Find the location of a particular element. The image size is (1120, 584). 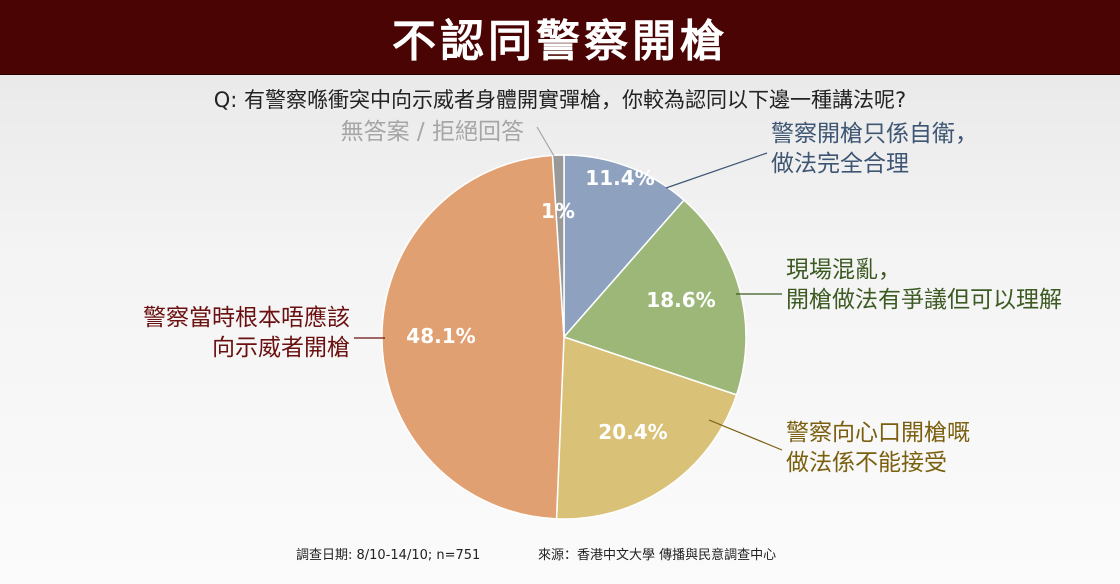

pie-slice-understandable is located at coordinates (654, 297).